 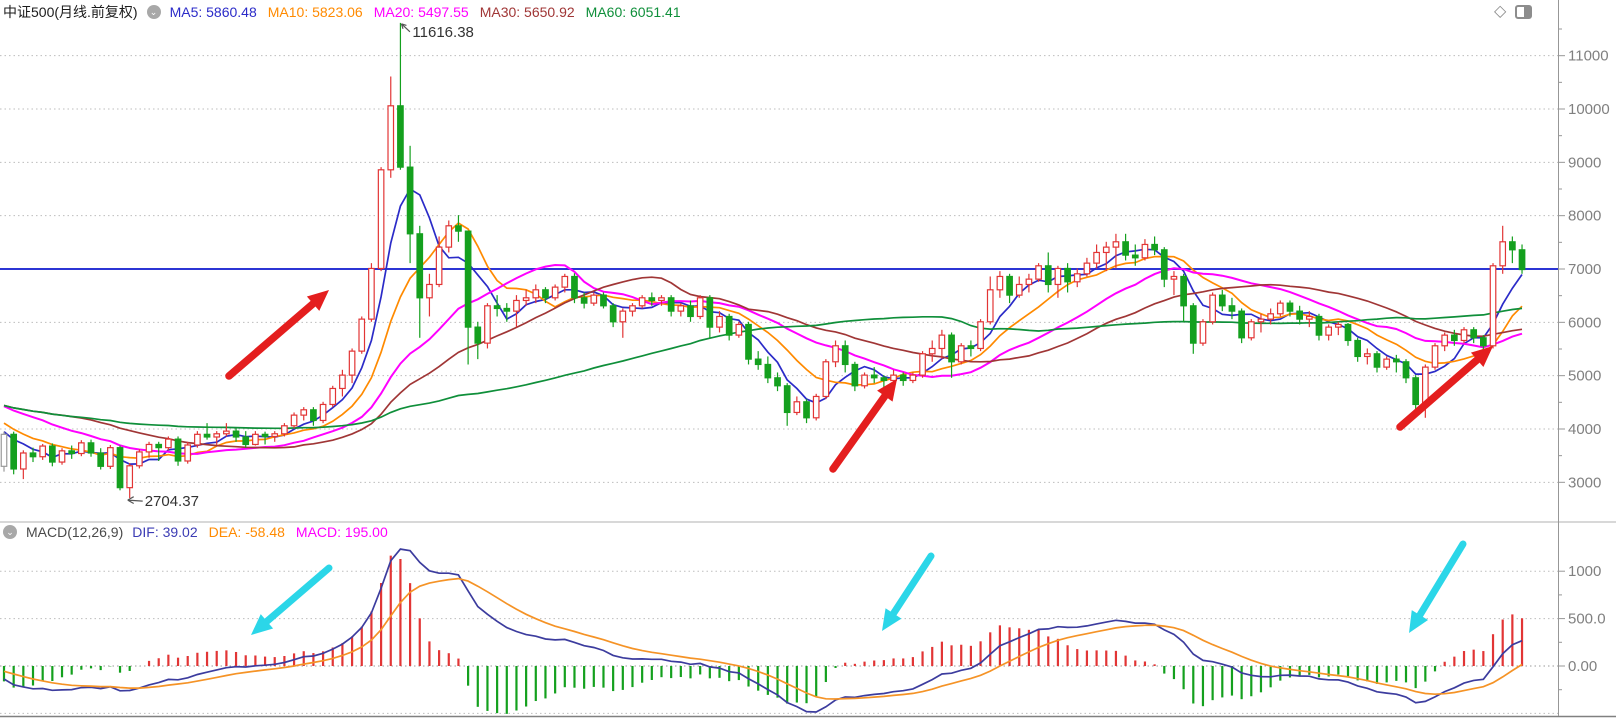 What do you see at coordinates (1587, 619) in the screenshot?
I see `macd-axis-label: 500.0` at bounding box center [1587, 619].